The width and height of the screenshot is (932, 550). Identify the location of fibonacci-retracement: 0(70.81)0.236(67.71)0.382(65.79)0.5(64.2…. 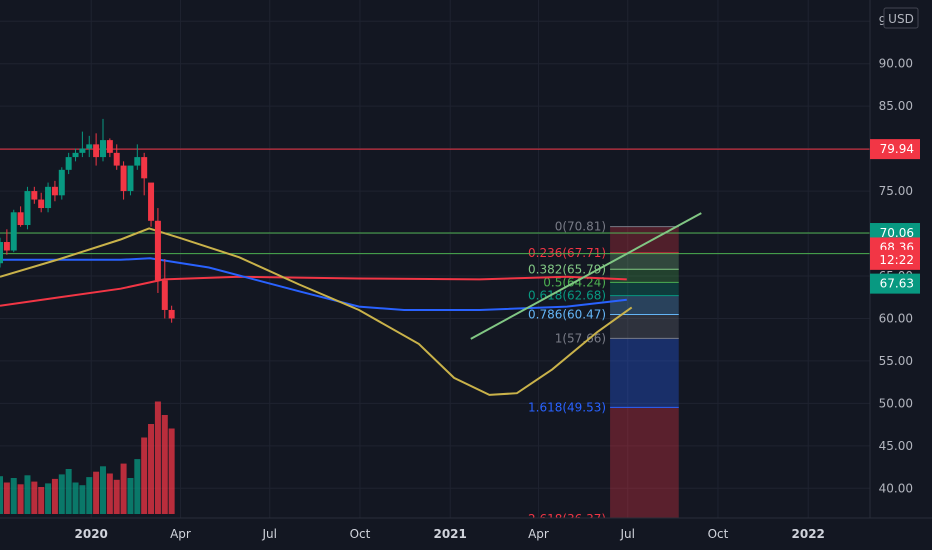
(603, 373).